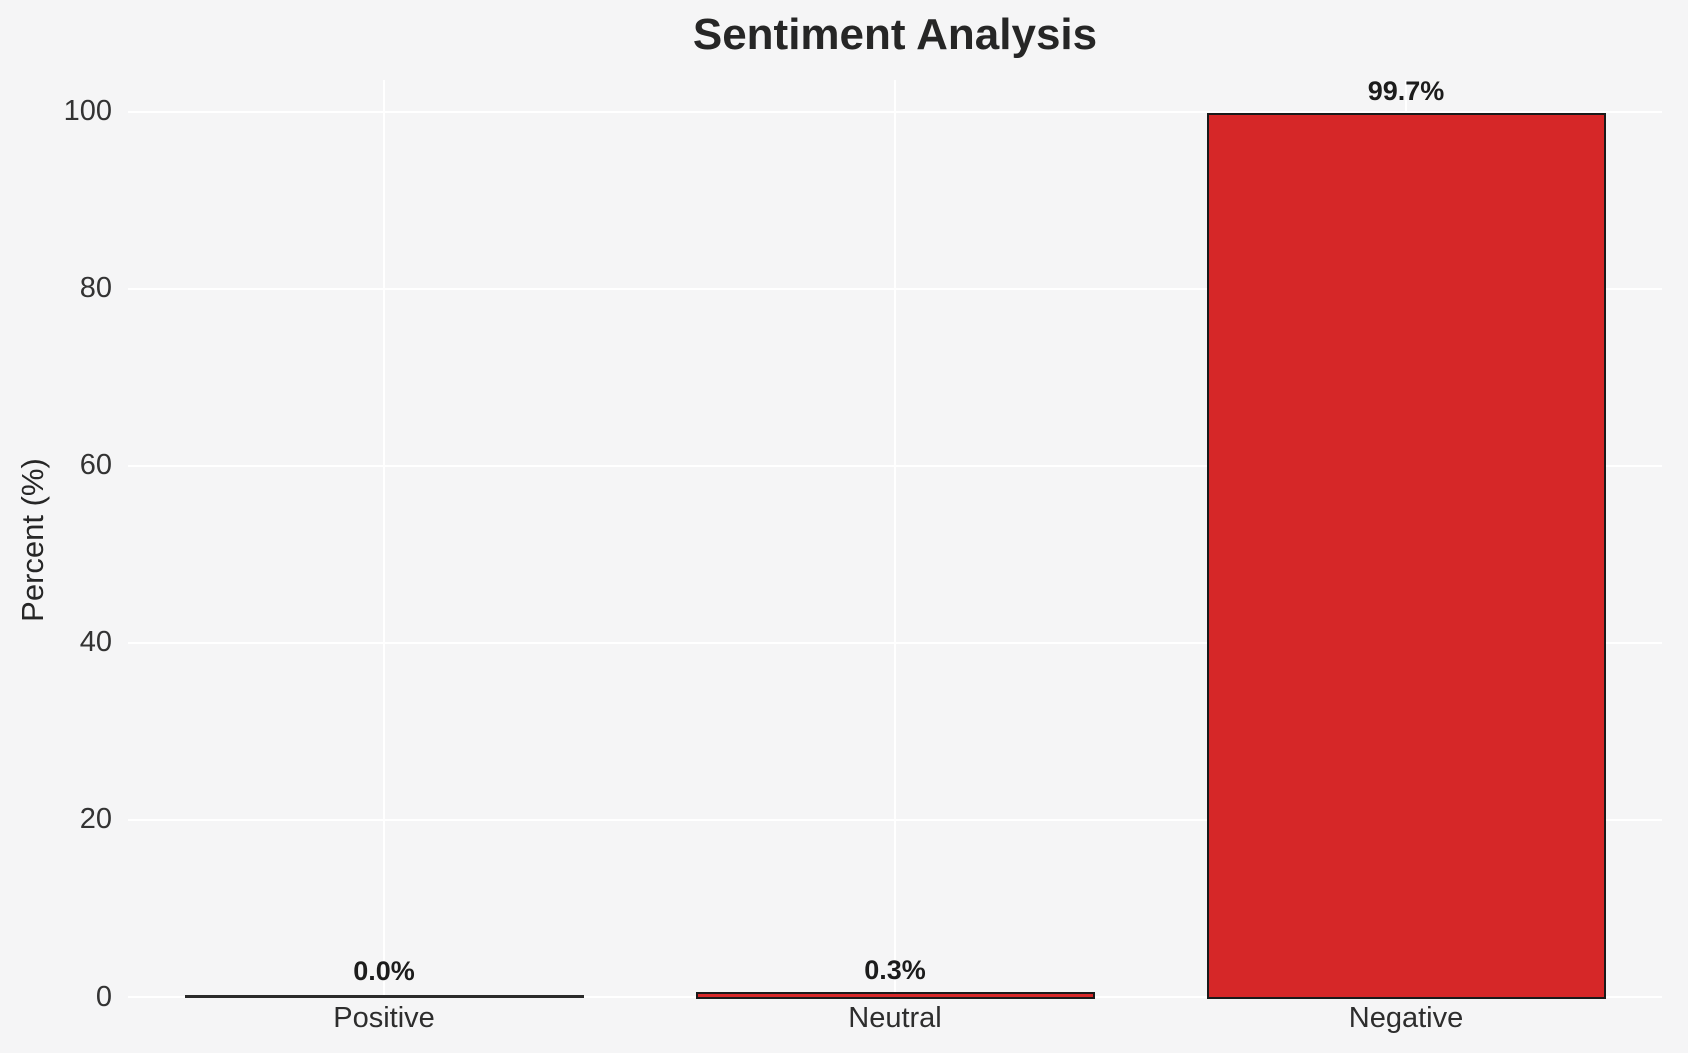 The image size is (1688, 1053). I want to click on bar-neutral, so click(895, 995).